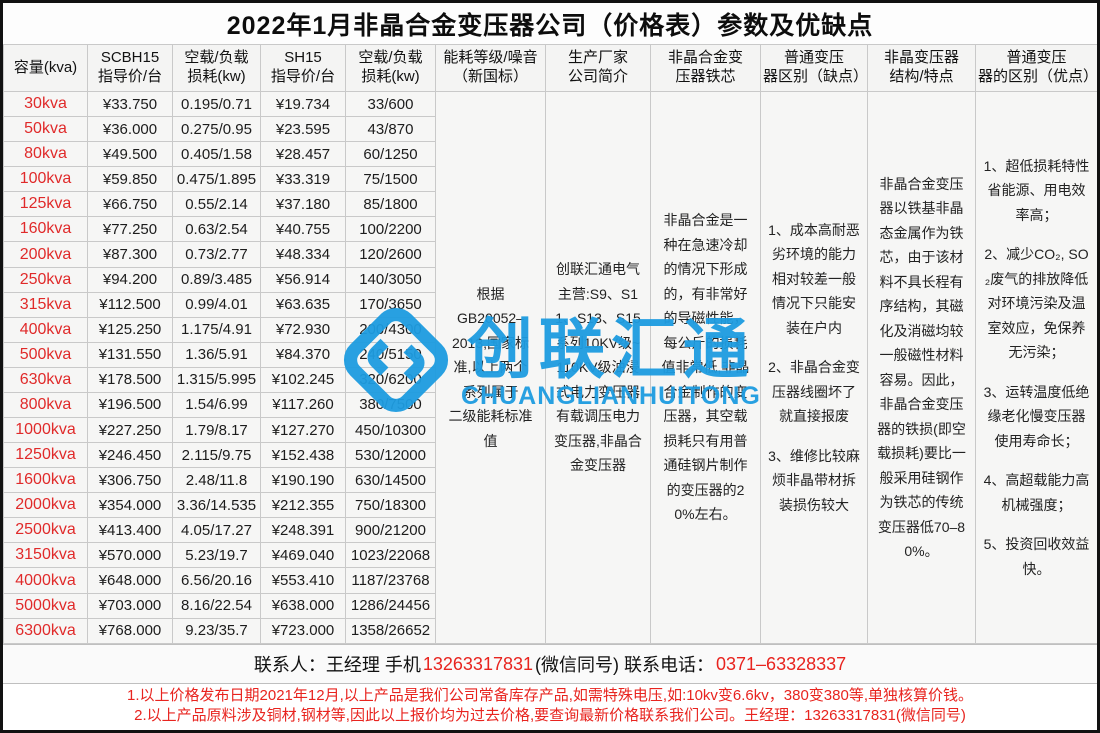  What do you see at coordinates (303, 530) in the screenshot?
I see `value-cell: ¥248.391` at bounding box center [303, 530].